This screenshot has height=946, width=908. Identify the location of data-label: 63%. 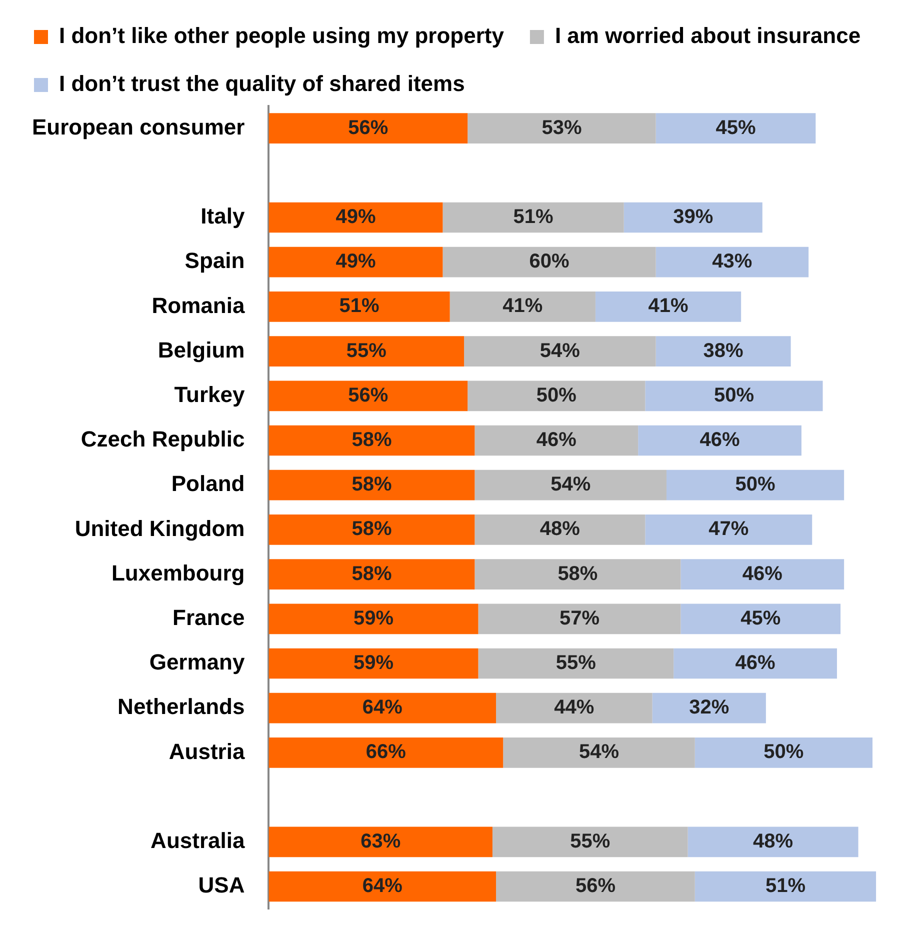
(380, 841).